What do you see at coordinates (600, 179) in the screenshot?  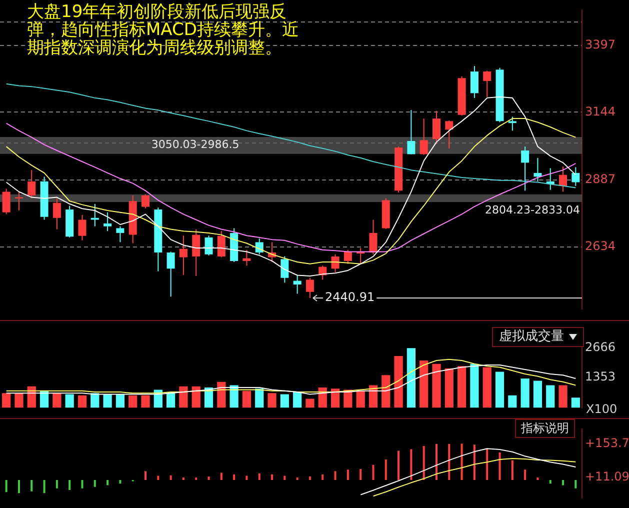 I see `y-tick-label: 2887` at bounding box center [600, 179].